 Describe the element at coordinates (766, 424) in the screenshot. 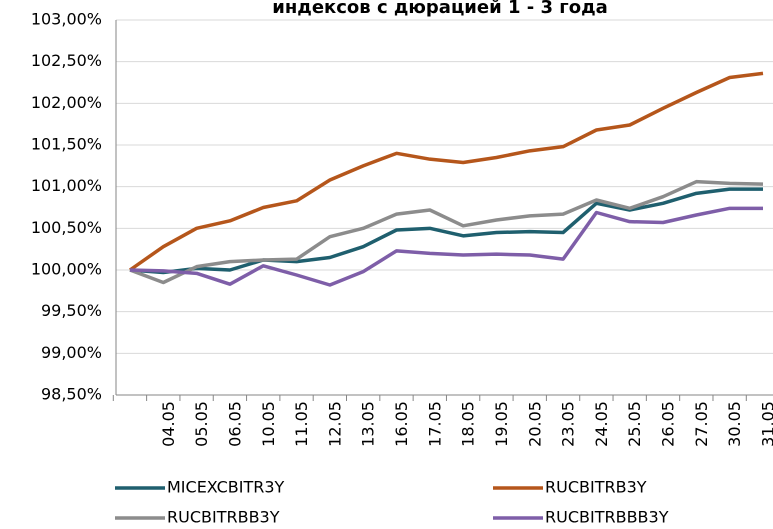

I see `x-tick-label: 31.05` at that location.